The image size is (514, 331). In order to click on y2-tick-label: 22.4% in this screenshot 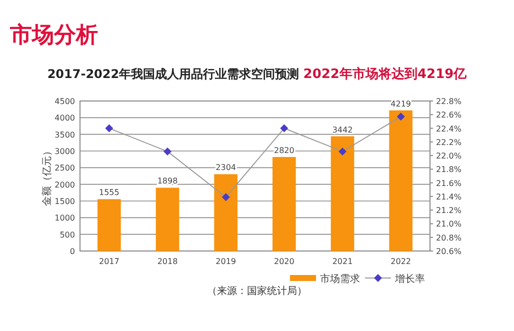, I will do `click(449, 129)`.